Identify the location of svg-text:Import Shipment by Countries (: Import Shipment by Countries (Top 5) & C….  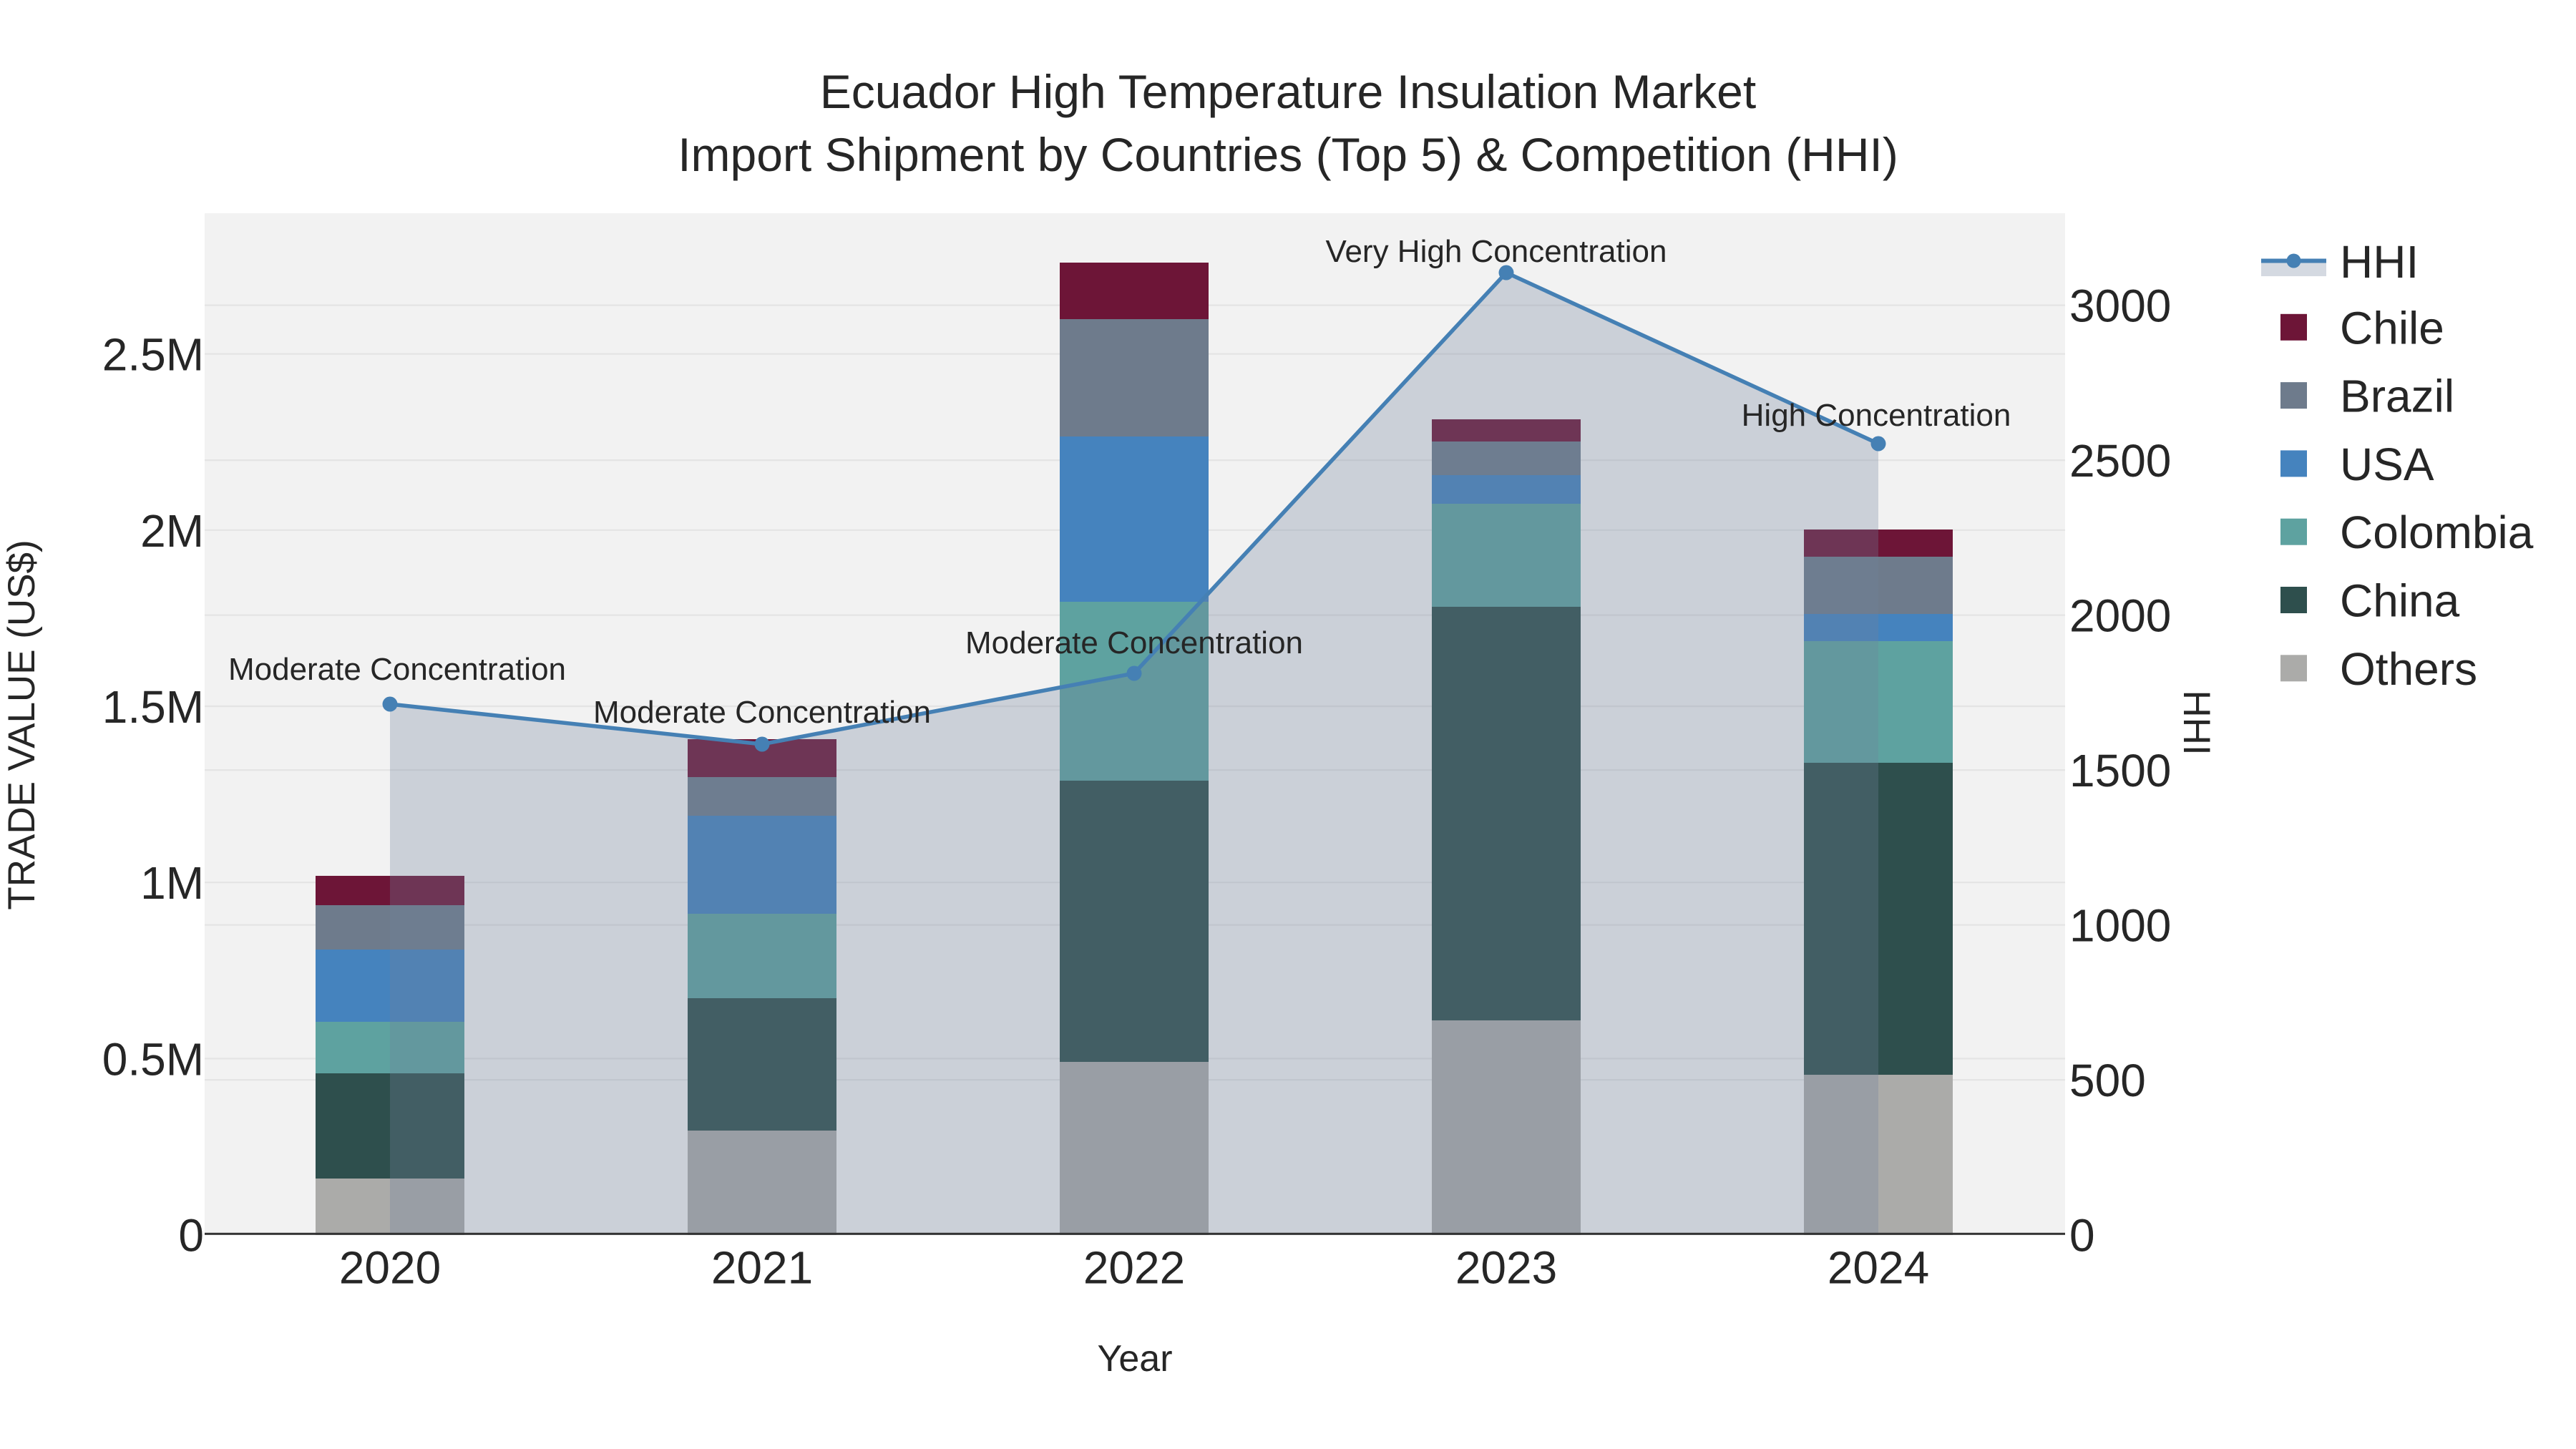
(1288, 154).